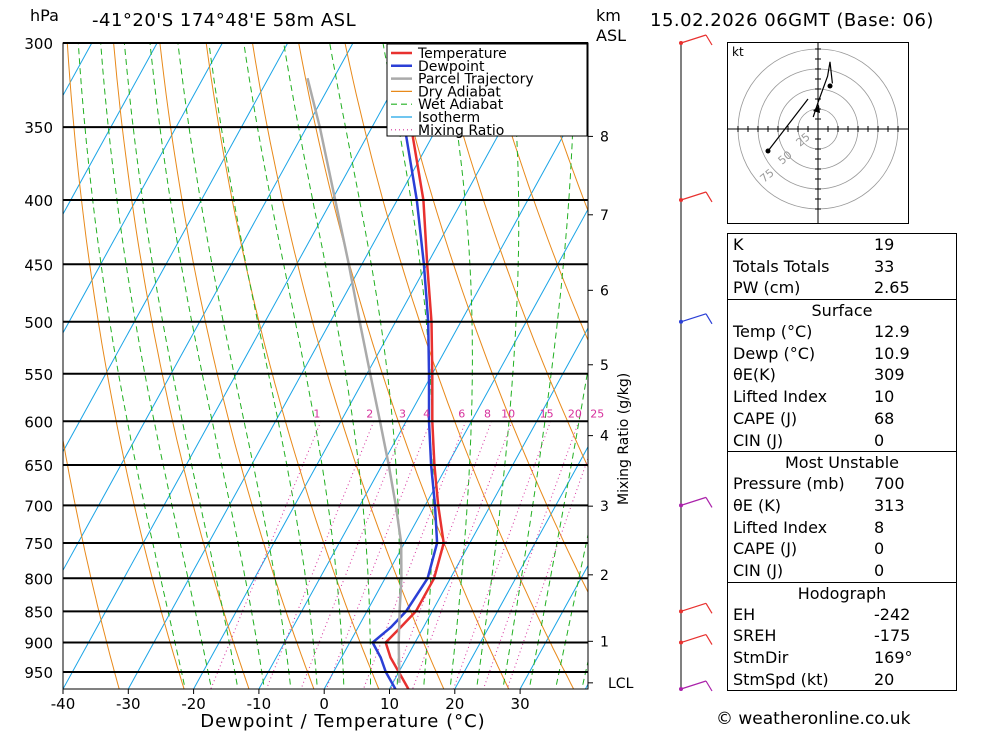 The image size is (1000, 733). Describe the element at coordinates (813, 719) in the screenshot. I see `copyright-footer: © weatheronline.co.uk` at that location.